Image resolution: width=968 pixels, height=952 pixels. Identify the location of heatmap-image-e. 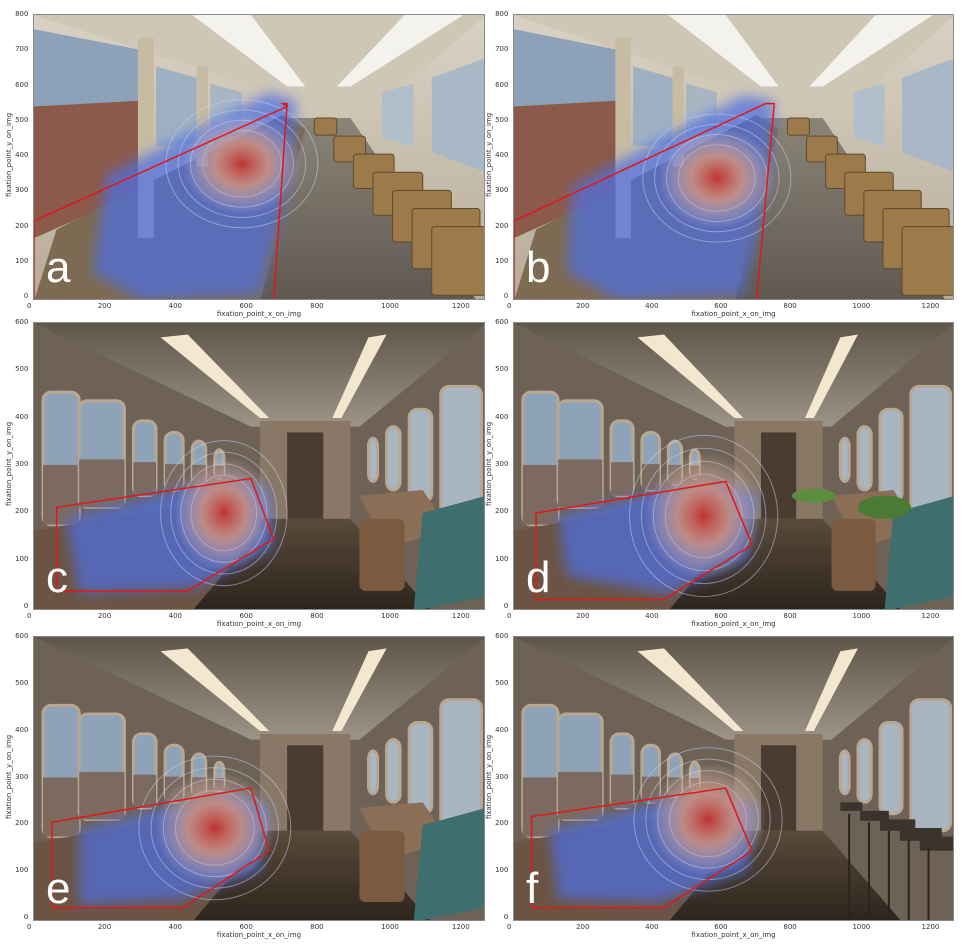
(259, 778).